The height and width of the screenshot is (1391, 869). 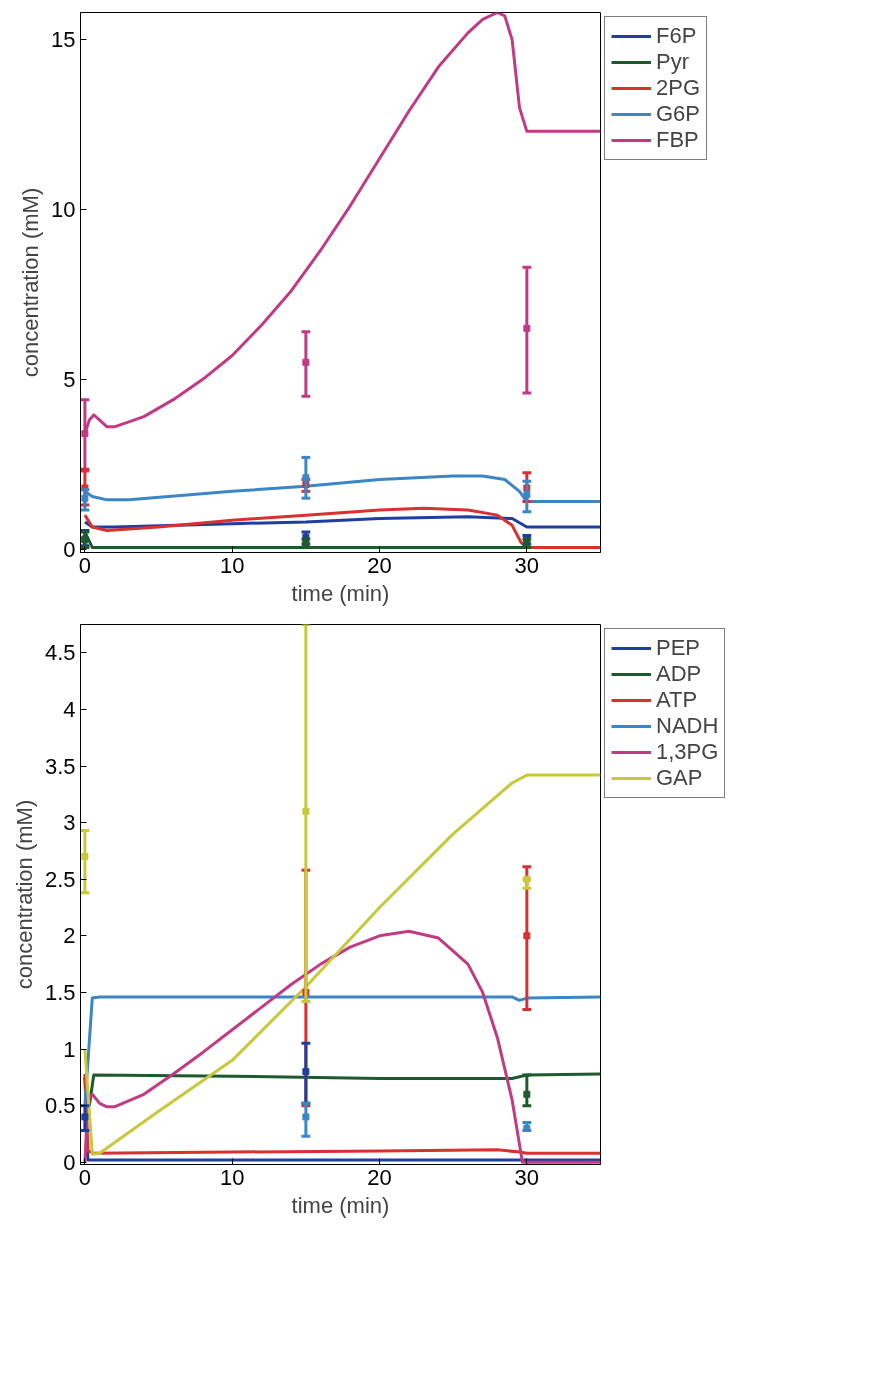 What do you see at coordinates (687, 752) in the screenshot?
I see `legend-label: 1,3PG` at bounding box center [687, 752].